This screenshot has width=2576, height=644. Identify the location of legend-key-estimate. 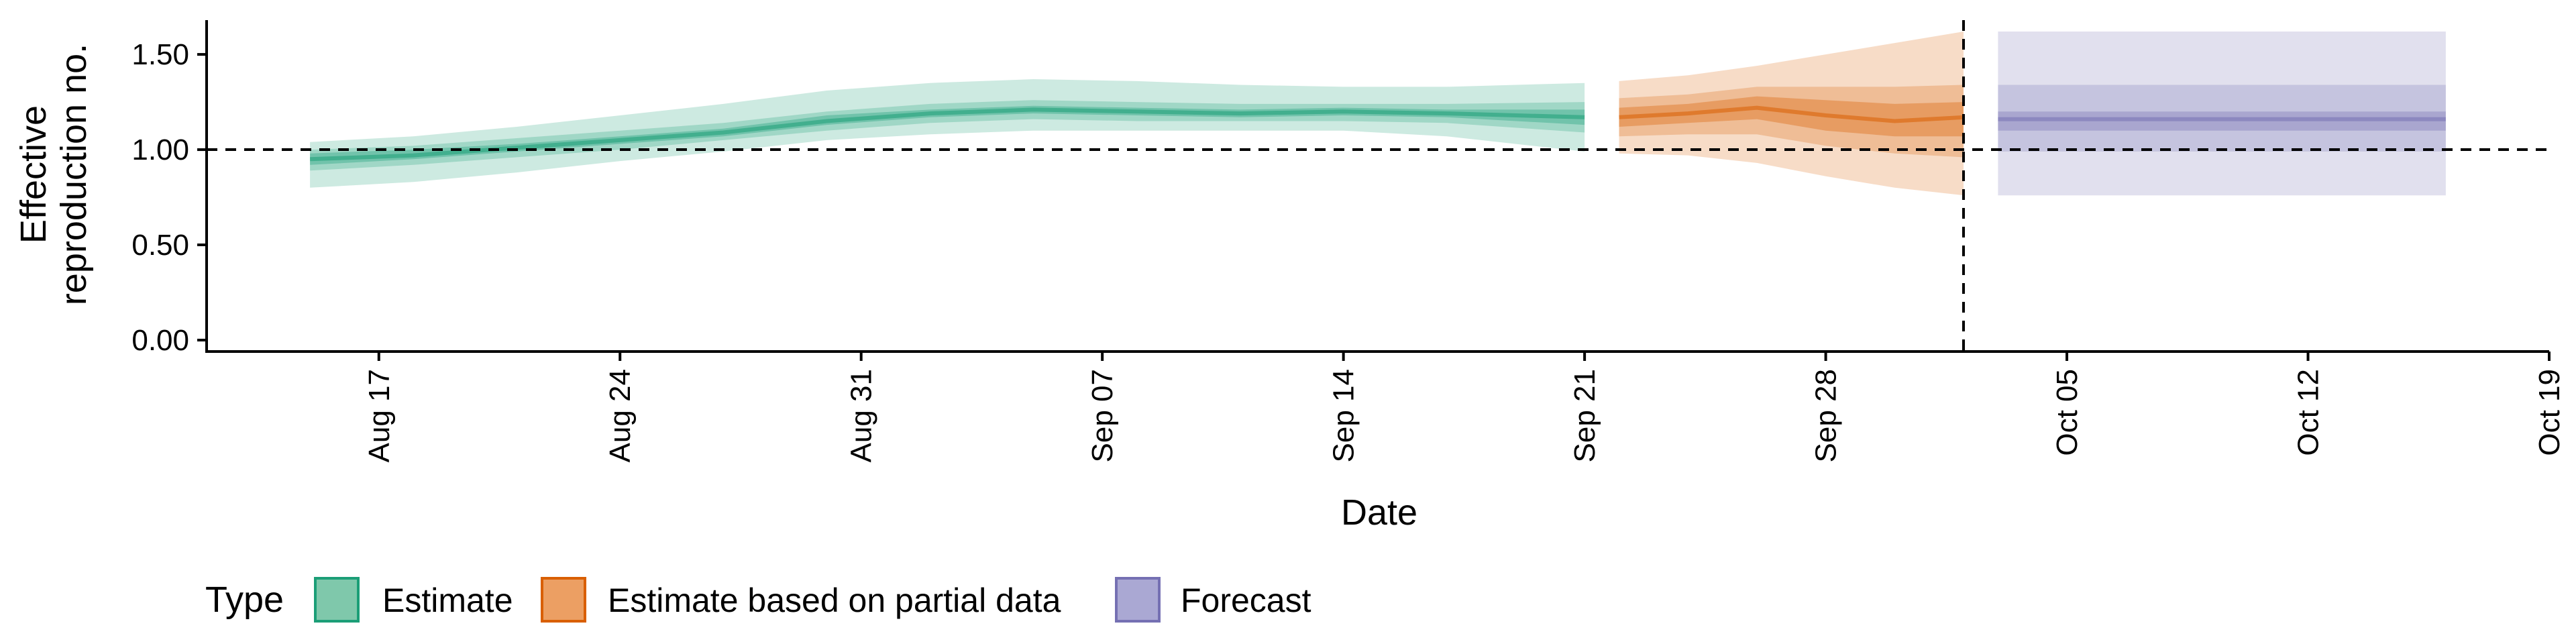
(337, 600).